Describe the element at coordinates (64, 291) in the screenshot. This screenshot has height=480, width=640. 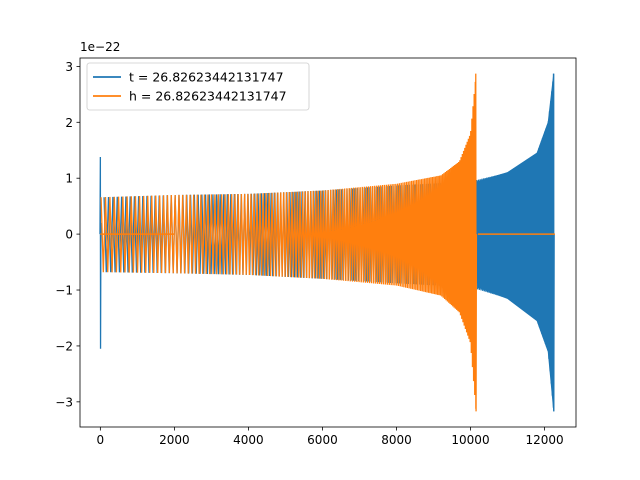
I see `y-tick-label: −1` at that location.